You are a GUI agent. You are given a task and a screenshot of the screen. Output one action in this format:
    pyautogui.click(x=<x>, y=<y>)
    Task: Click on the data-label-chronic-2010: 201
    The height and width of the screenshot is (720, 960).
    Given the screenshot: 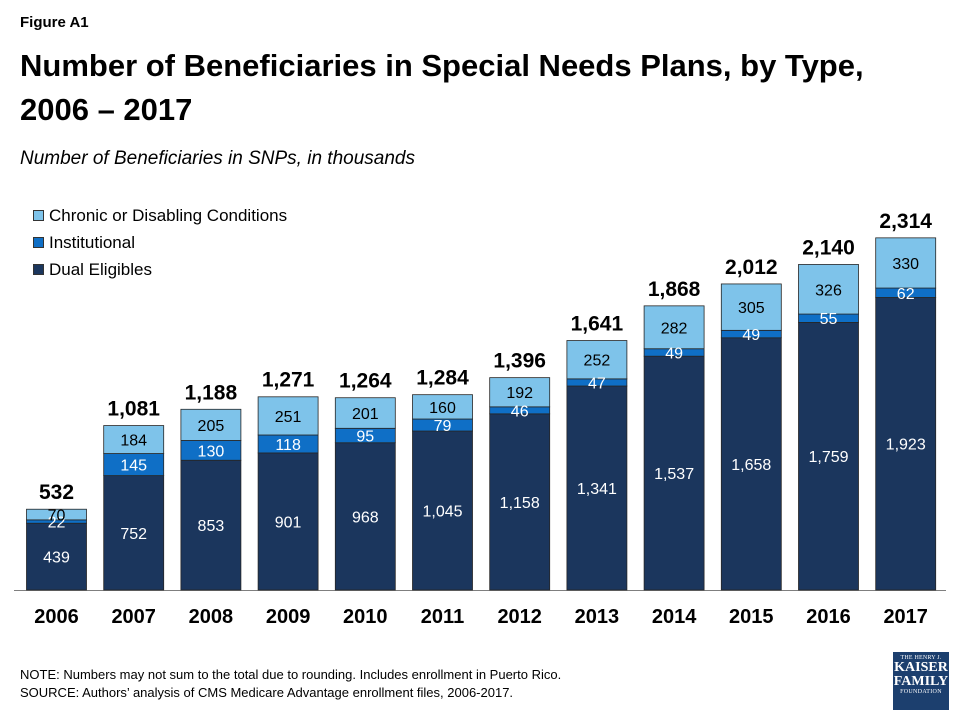 What is the action you would take?
    pyautogui.click(x=365, y=414)
    